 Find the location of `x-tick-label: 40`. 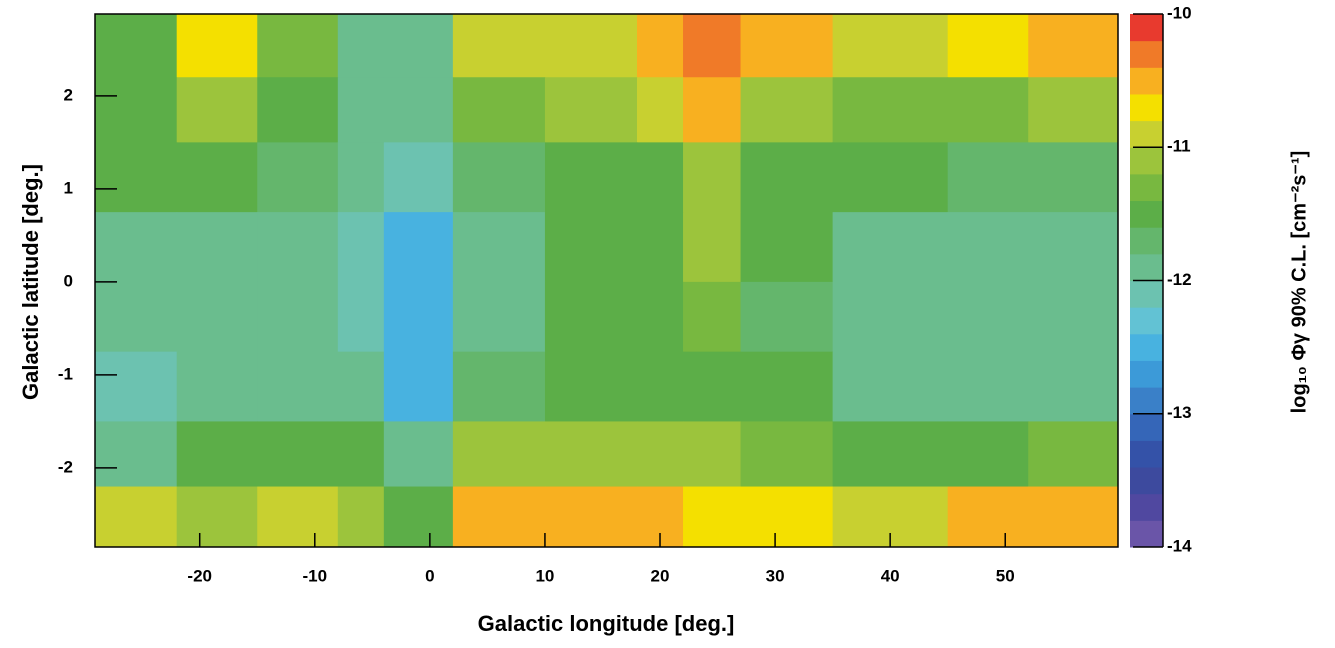

x-tick-label: 40 is located at coordinates (890, 575).